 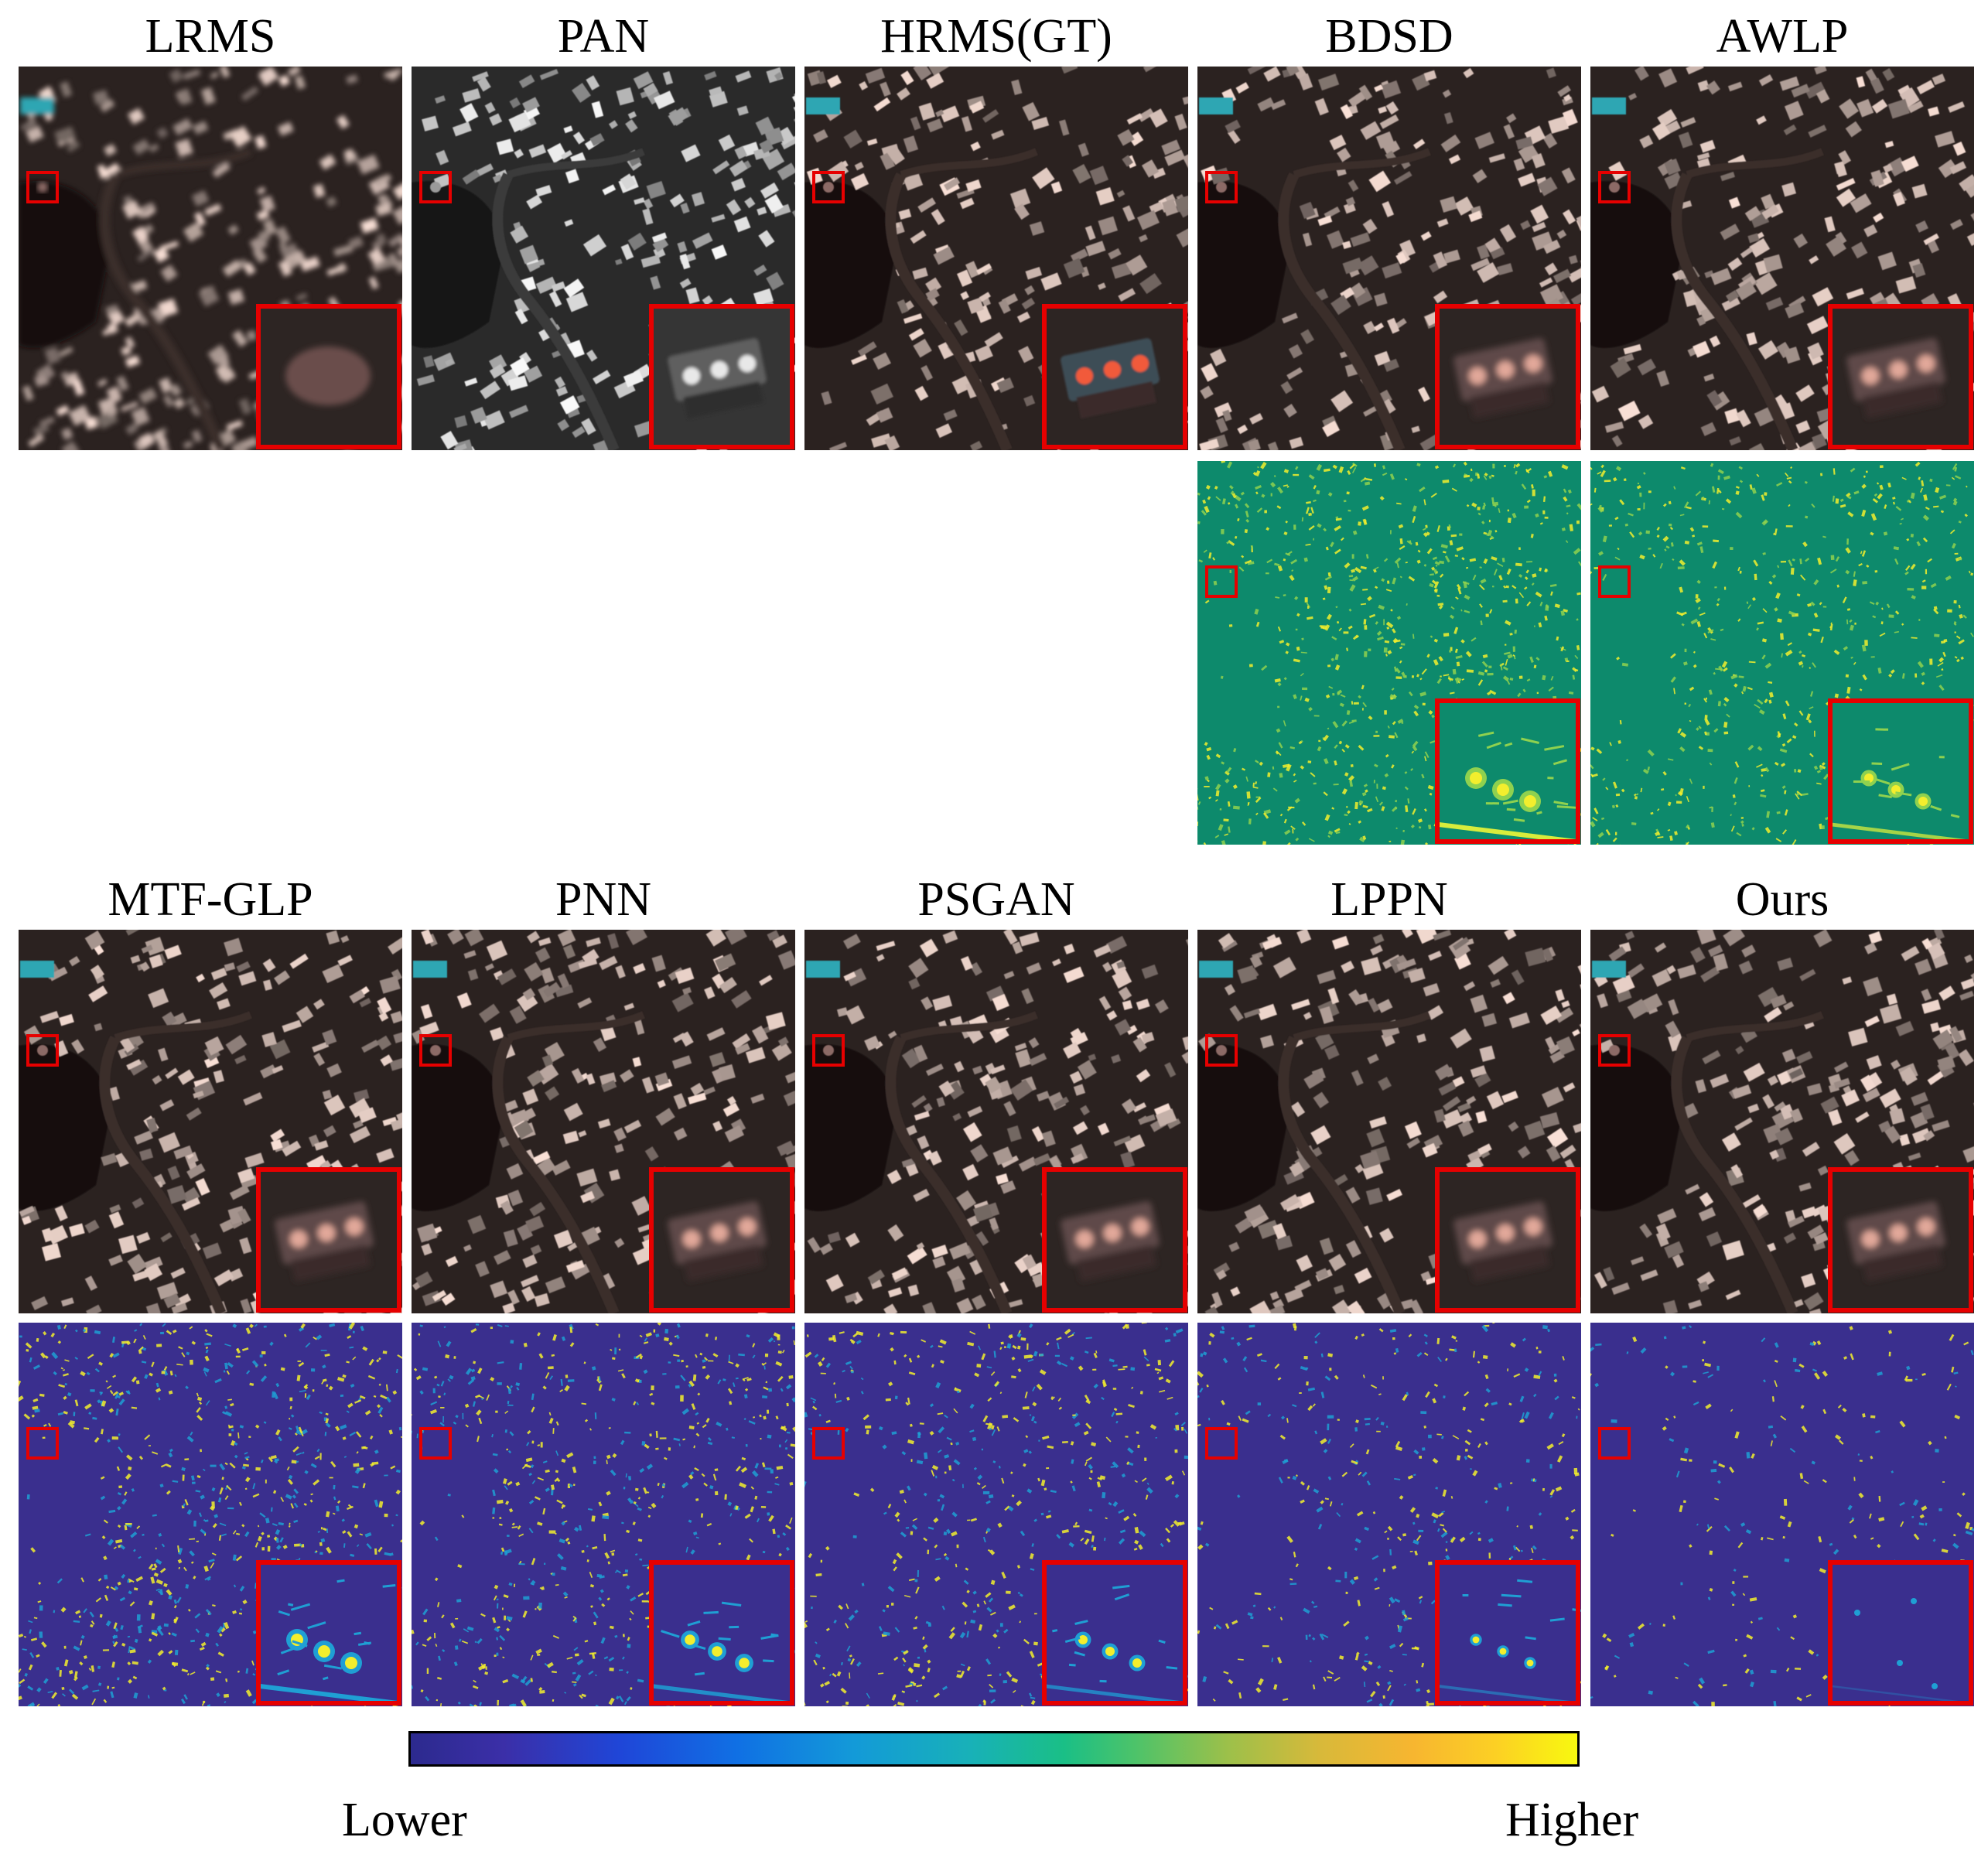 What do you see at coordinates (1389, 653) in the screenshot?
I see `error-map-bdsd` at bounding box center [1389, 653].